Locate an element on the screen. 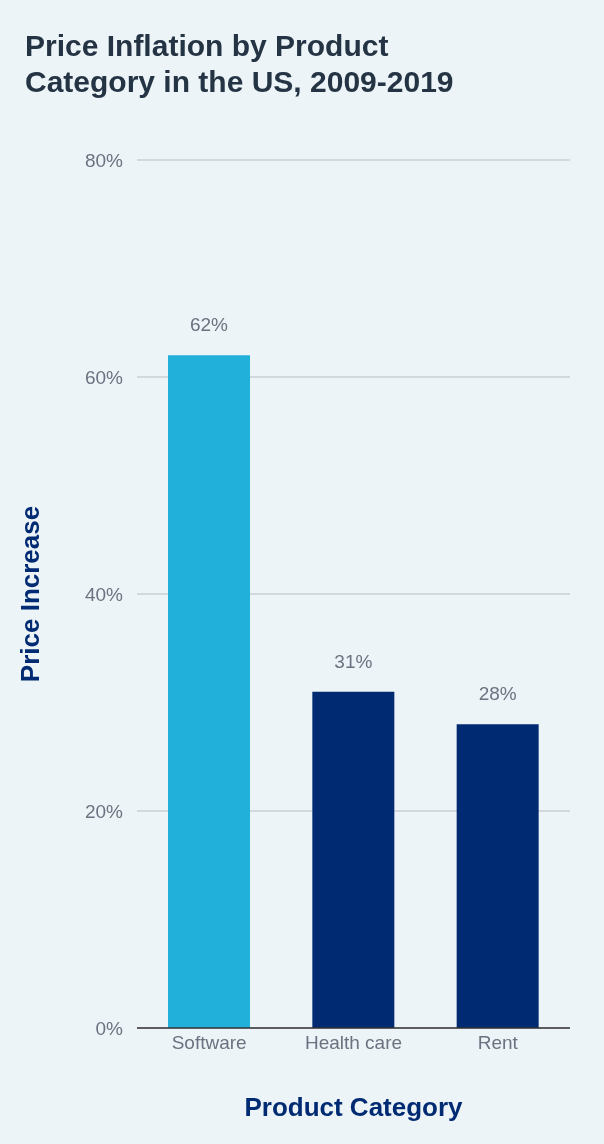 The height and width of the screenshot is (1144, 604). y-tick-label: 0% is located at coordinates (109, 1028).